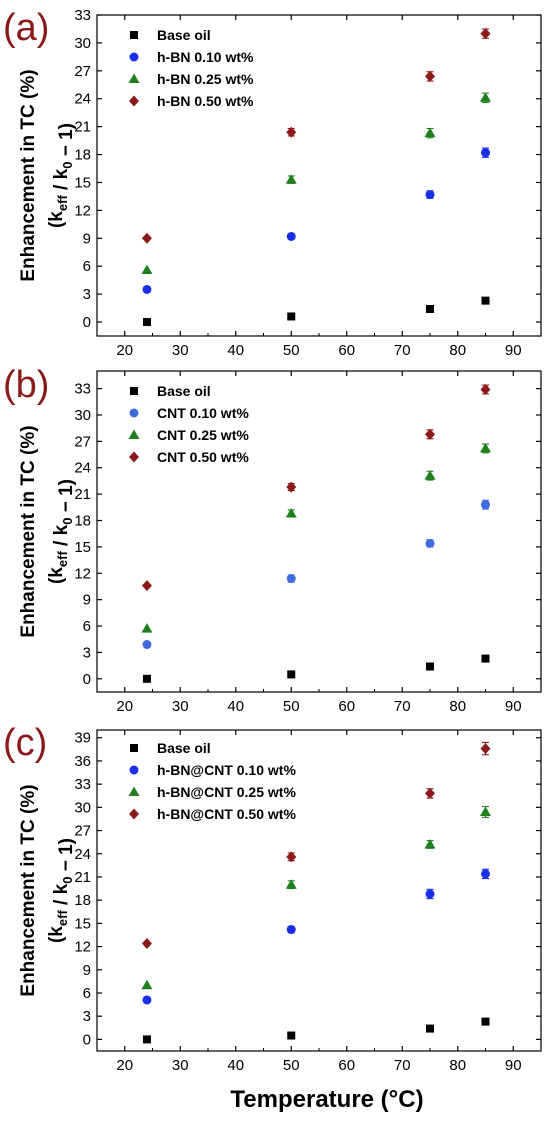  What do you see at coordinates (61, 175) in the screenshot?
I see `y-axis-subtitle: (keff / k0 − 1)` at bounding box center [61, 175].